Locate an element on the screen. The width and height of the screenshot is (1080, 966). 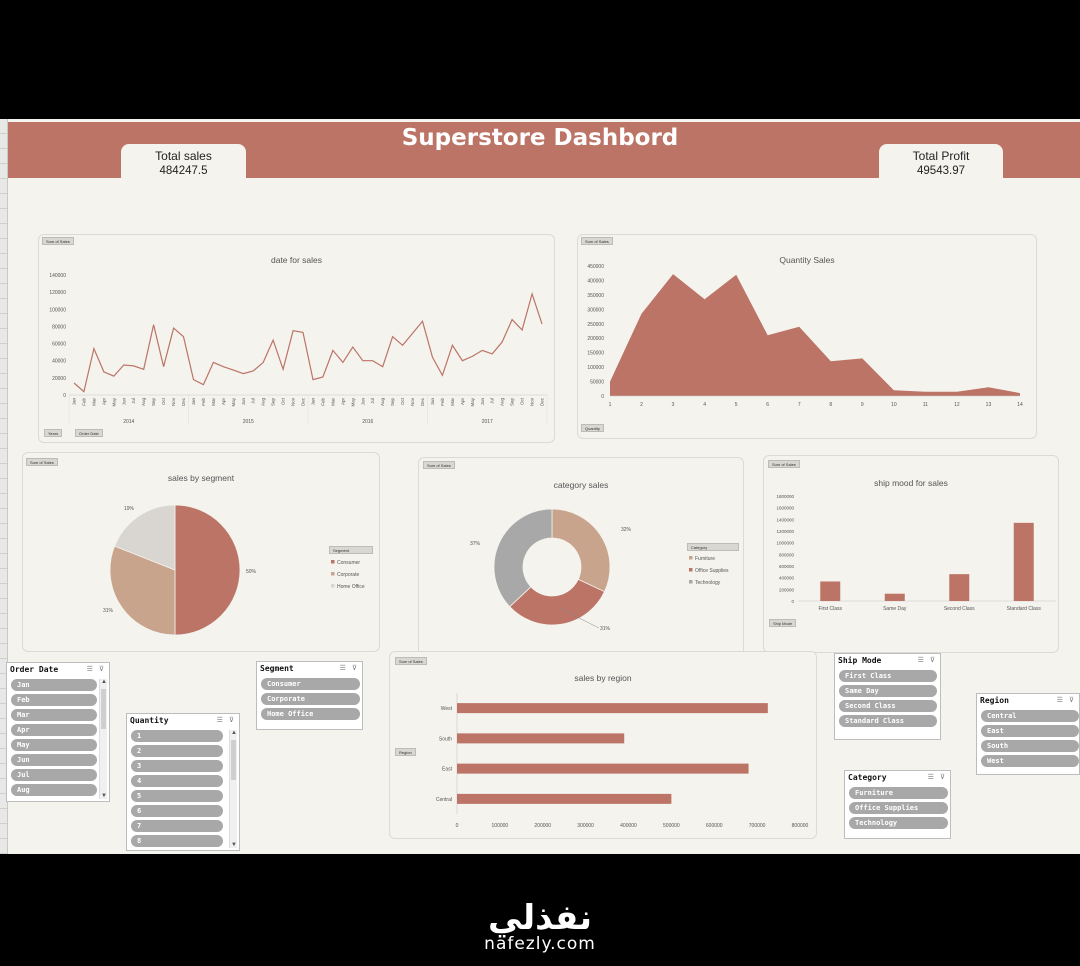
quantity-scrollbar: ▲ ▼ is located at coordinates (233, 789).